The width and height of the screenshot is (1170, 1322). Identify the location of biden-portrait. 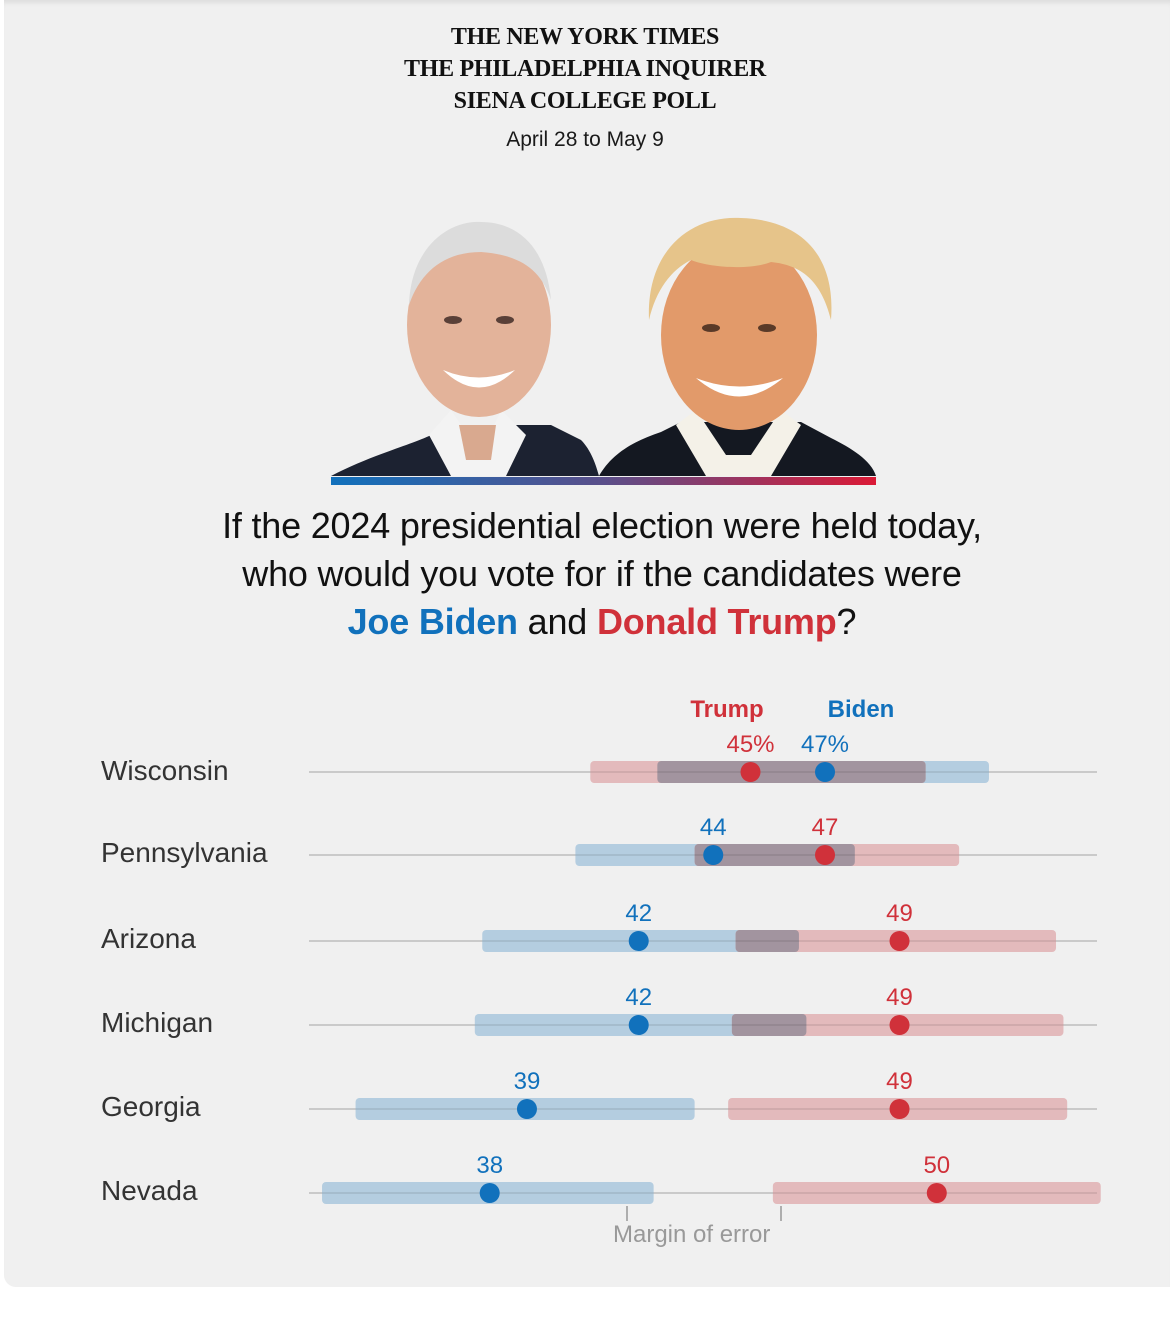
(465, 348).